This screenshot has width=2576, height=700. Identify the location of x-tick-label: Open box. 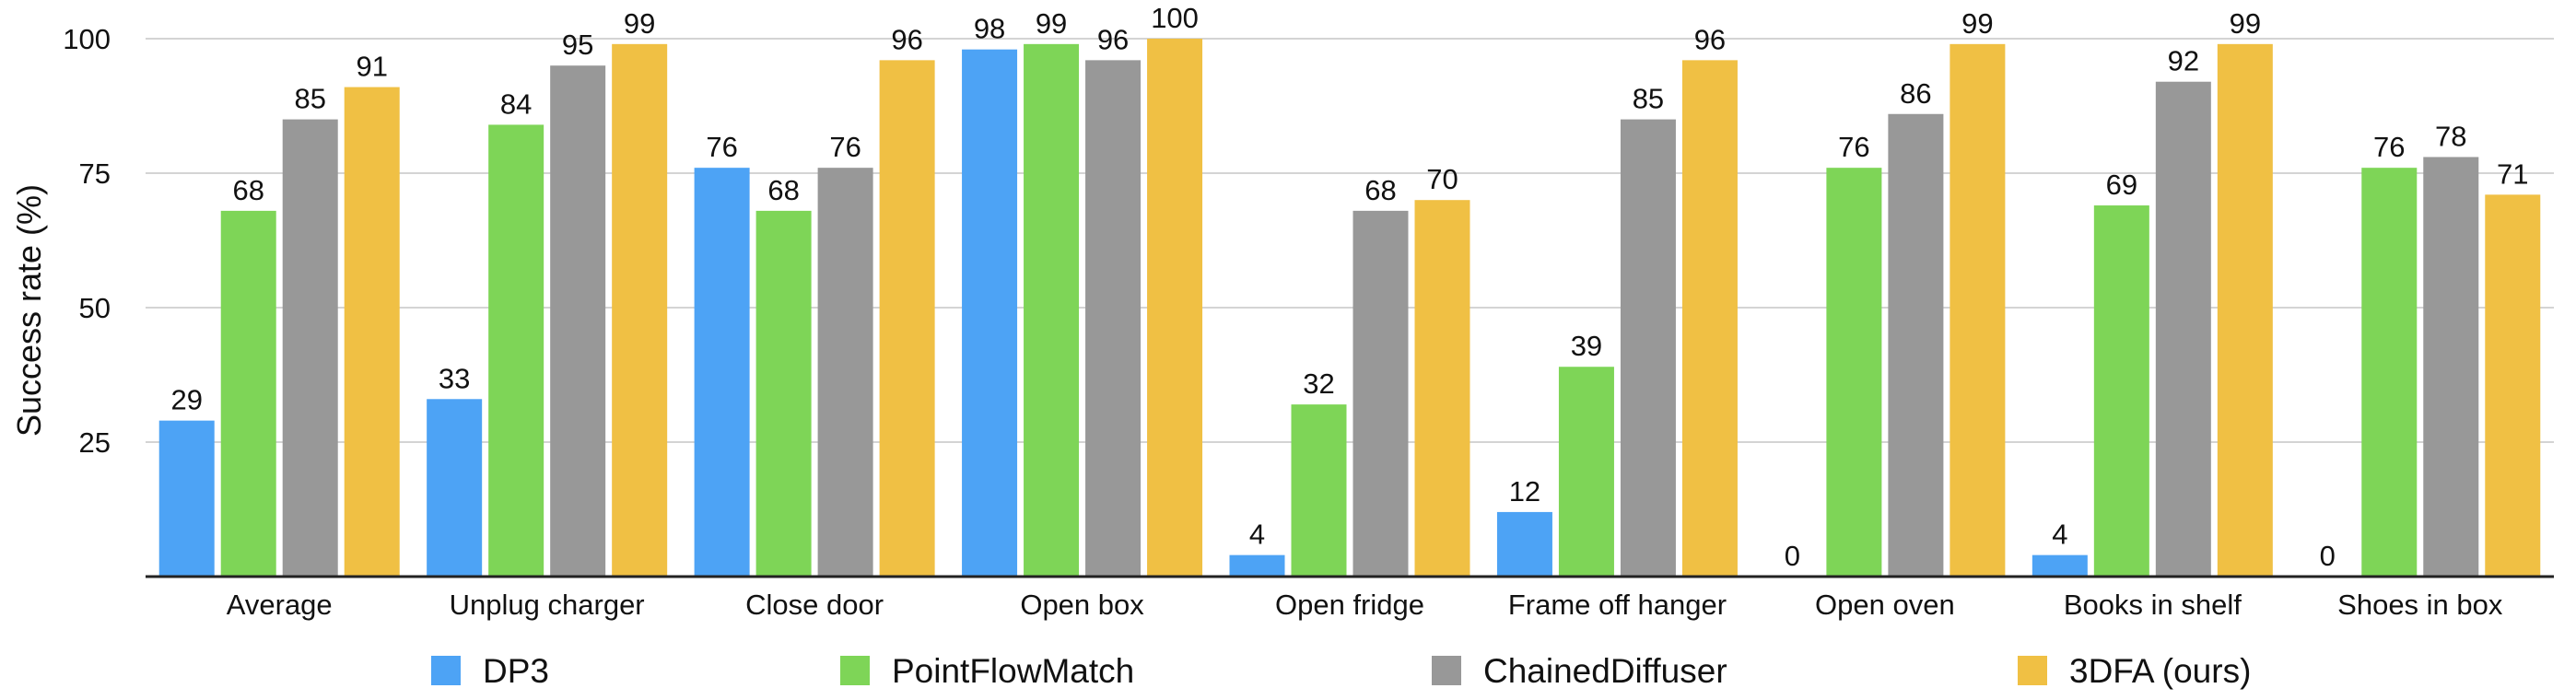
(1082, 605).